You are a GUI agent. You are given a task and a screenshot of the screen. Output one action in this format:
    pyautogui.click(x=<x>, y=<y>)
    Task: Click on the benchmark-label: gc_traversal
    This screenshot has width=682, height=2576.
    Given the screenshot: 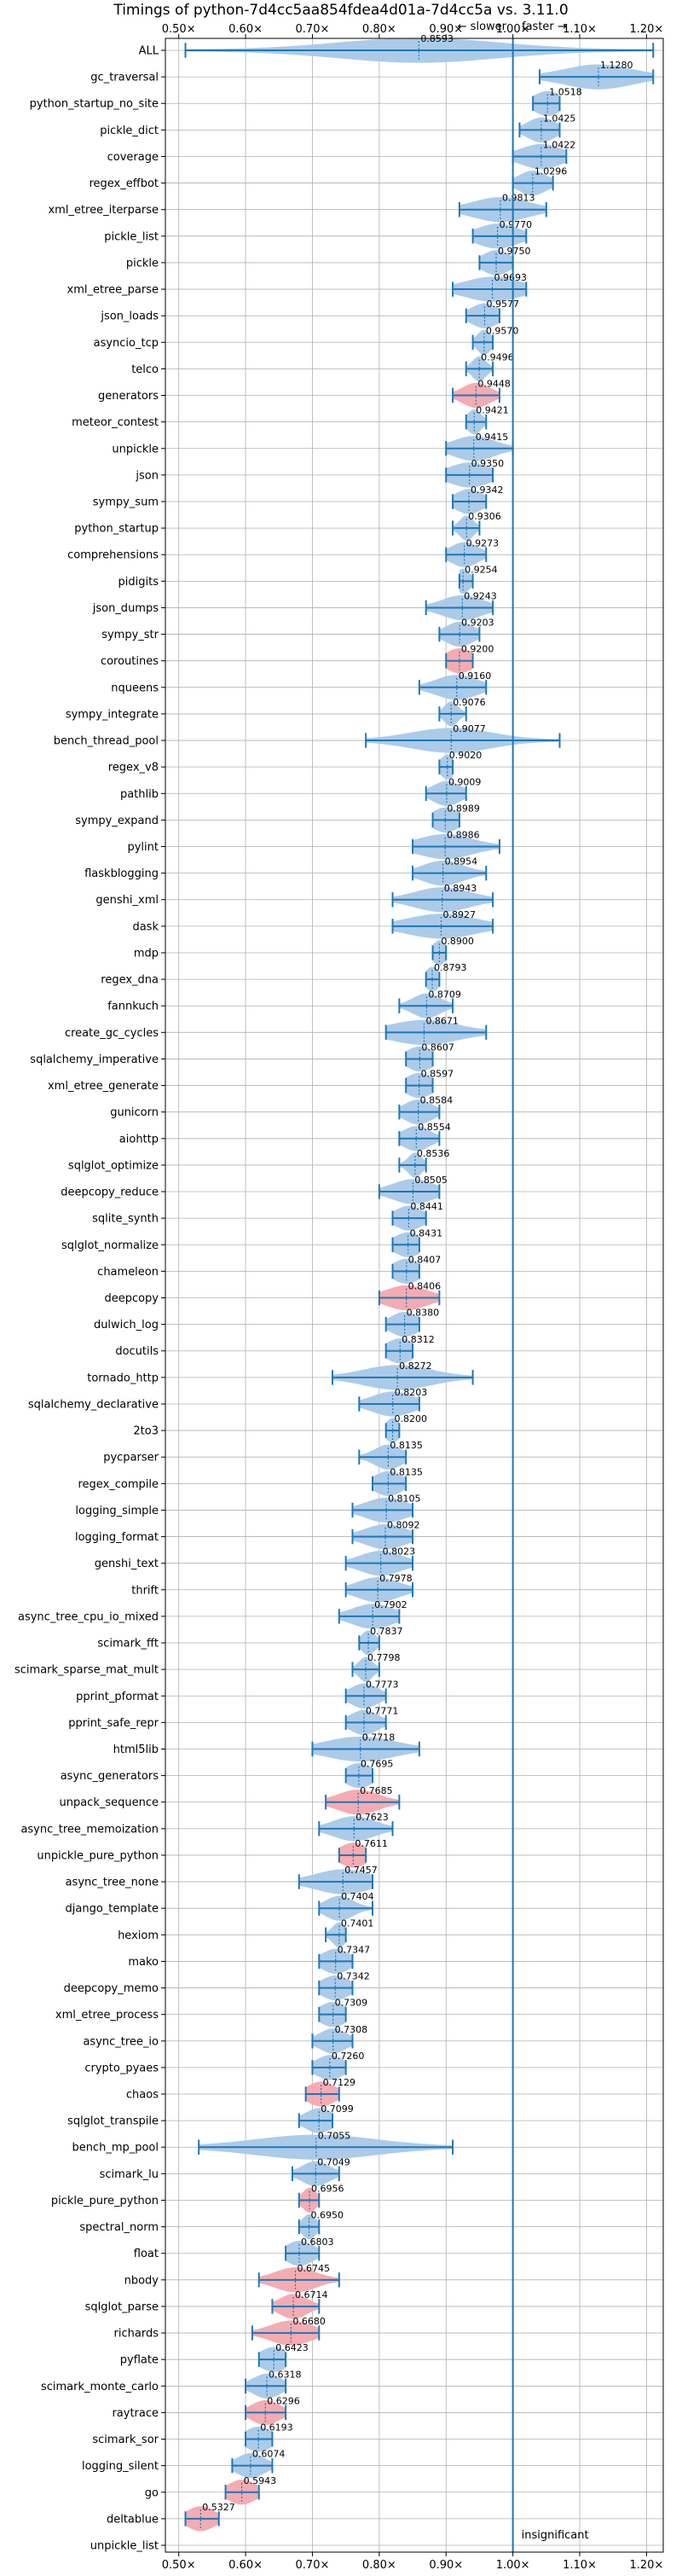 What is the action you would take?
    pyautogui.click(x=125, y=78)
    